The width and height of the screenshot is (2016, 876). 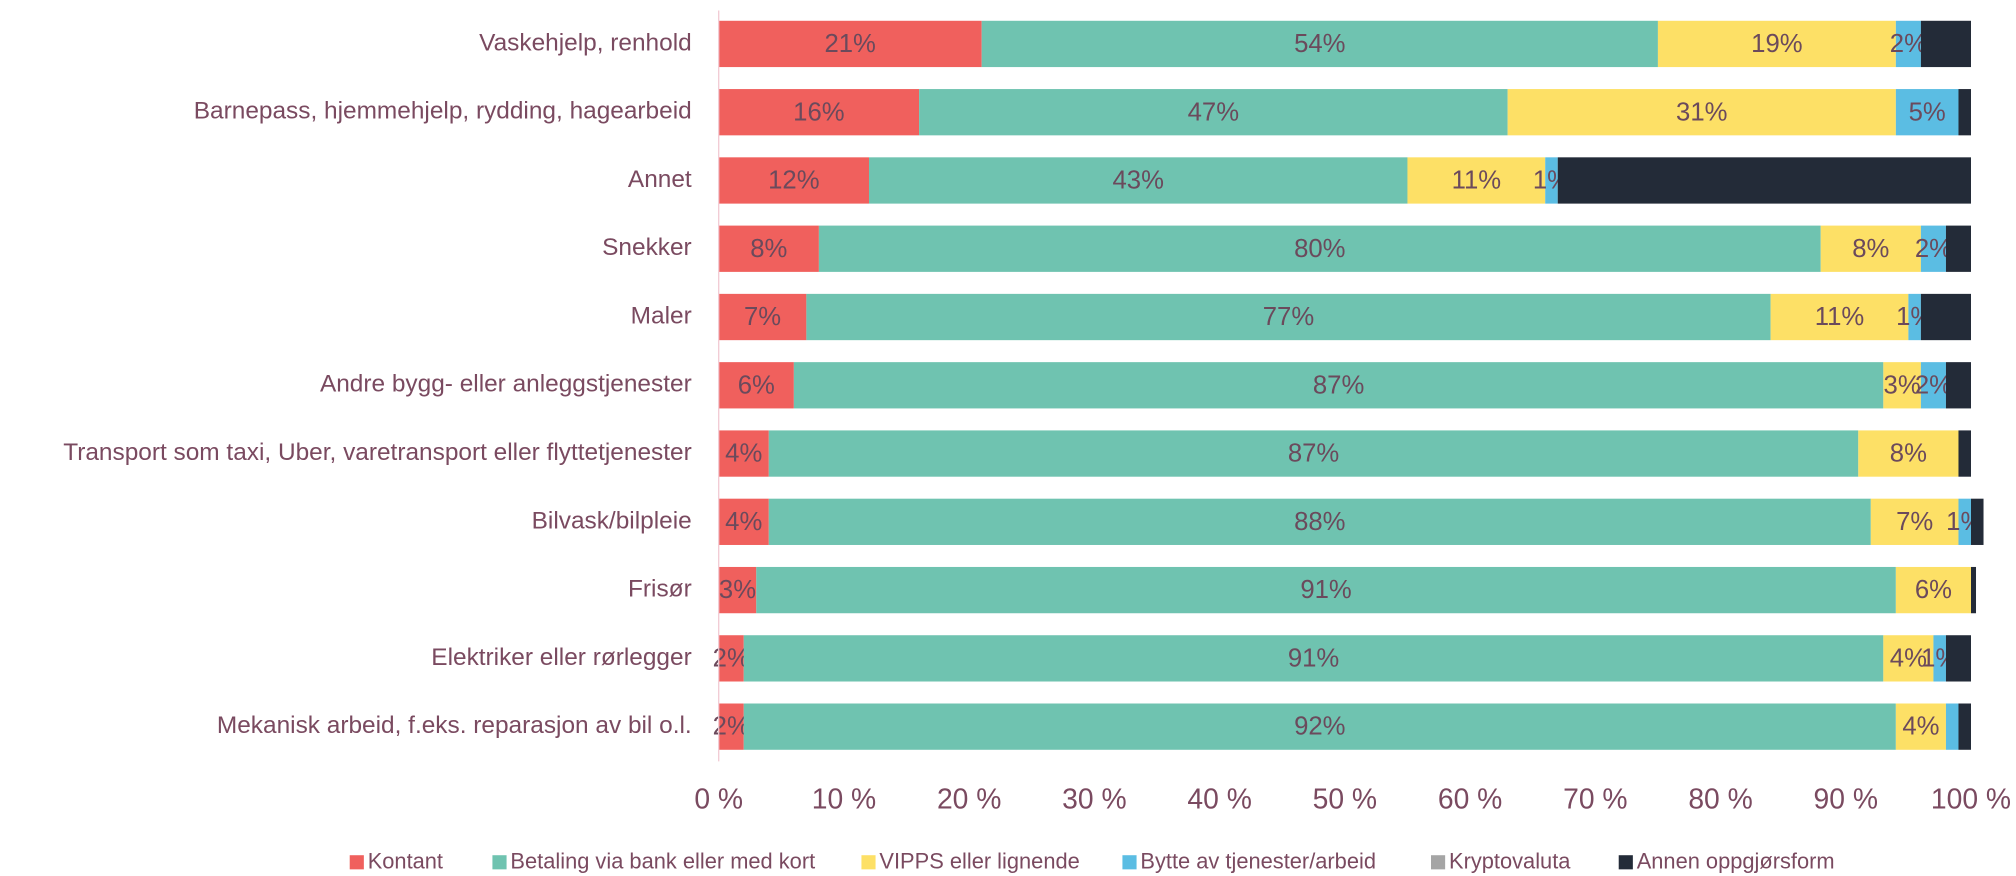 What do you see at coordinates (1736, 861) in the screenshot?
I see `legend-label: Annen oppgjørsform` at bounding box center [1736, 861].